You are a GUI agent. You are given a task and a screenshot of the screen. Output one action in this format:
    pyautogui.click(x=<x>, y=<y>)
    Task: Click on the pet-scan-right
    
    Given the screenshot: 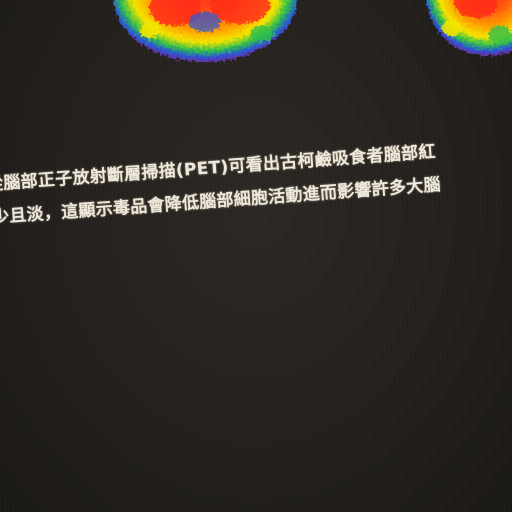 What is the action you would take?
    pyautogui.click(x=469, y=28)
    